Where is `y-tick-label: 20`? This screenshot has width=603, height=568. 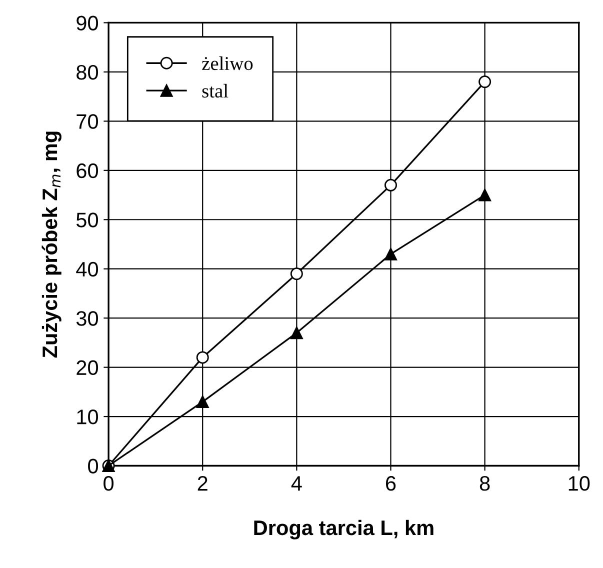 y-tick-label: 20 is located at coordinates (87, 368).